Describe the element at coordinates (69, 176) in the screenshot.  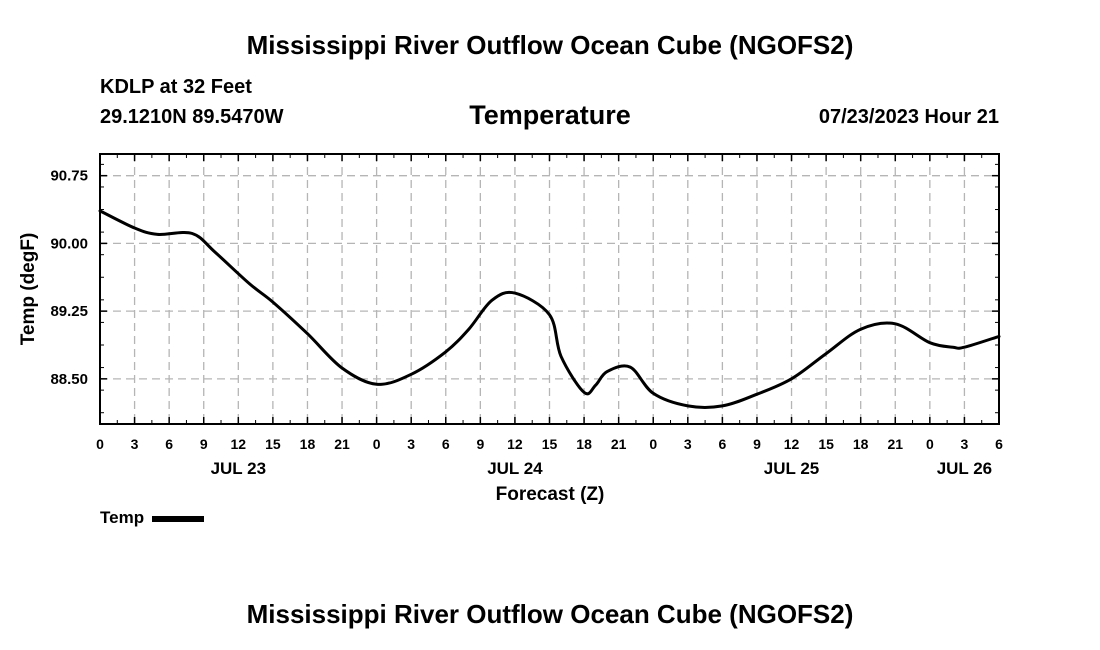
I see `y-tick-label: 90.75` at that location.